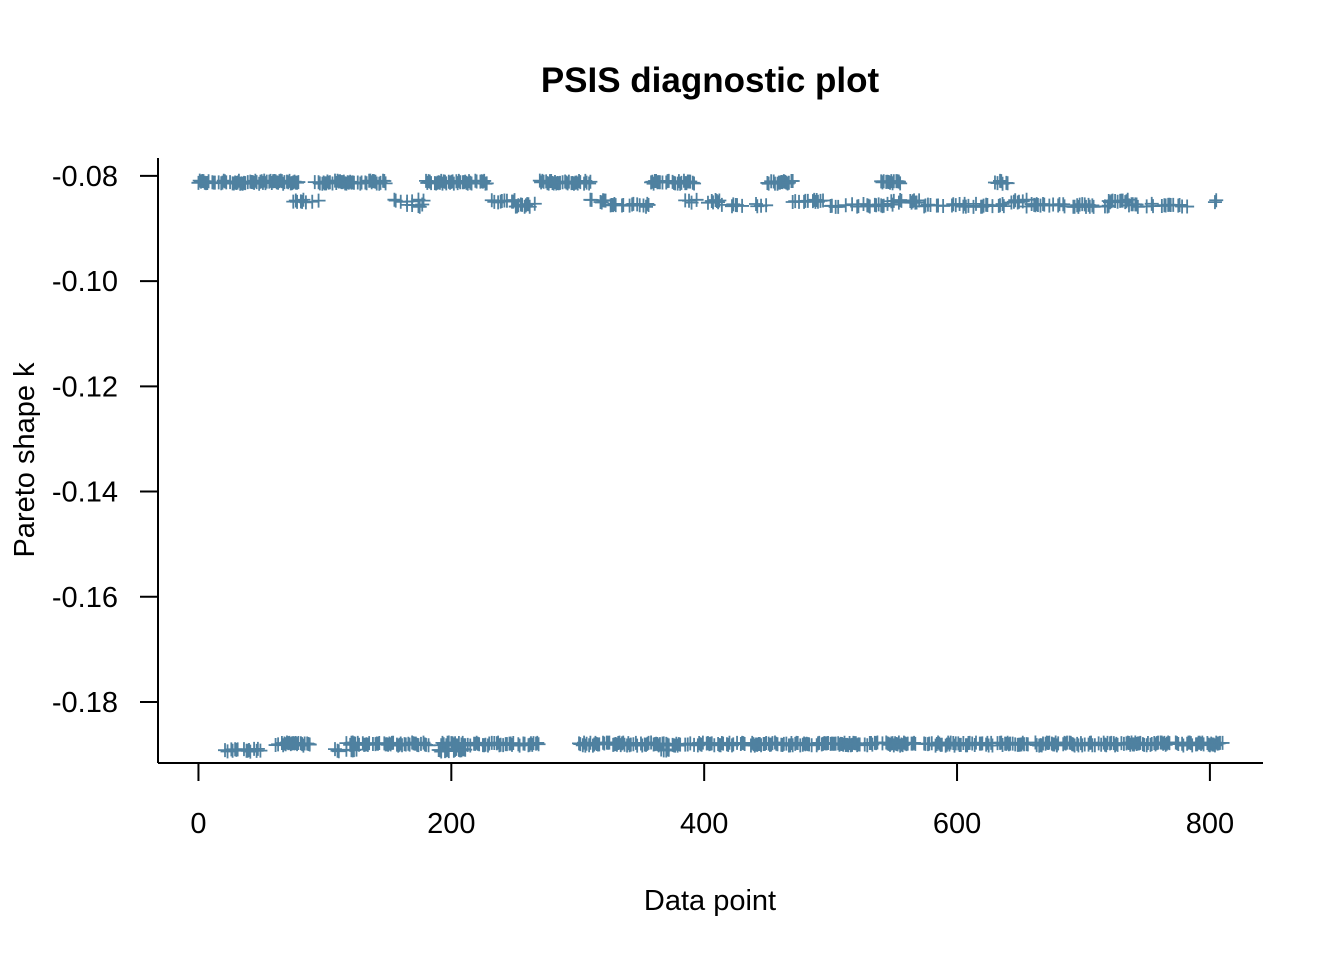  Describe the element at coordinates (710, 901) in the screenshot. I see `x-axis-title: Data point` at that location.